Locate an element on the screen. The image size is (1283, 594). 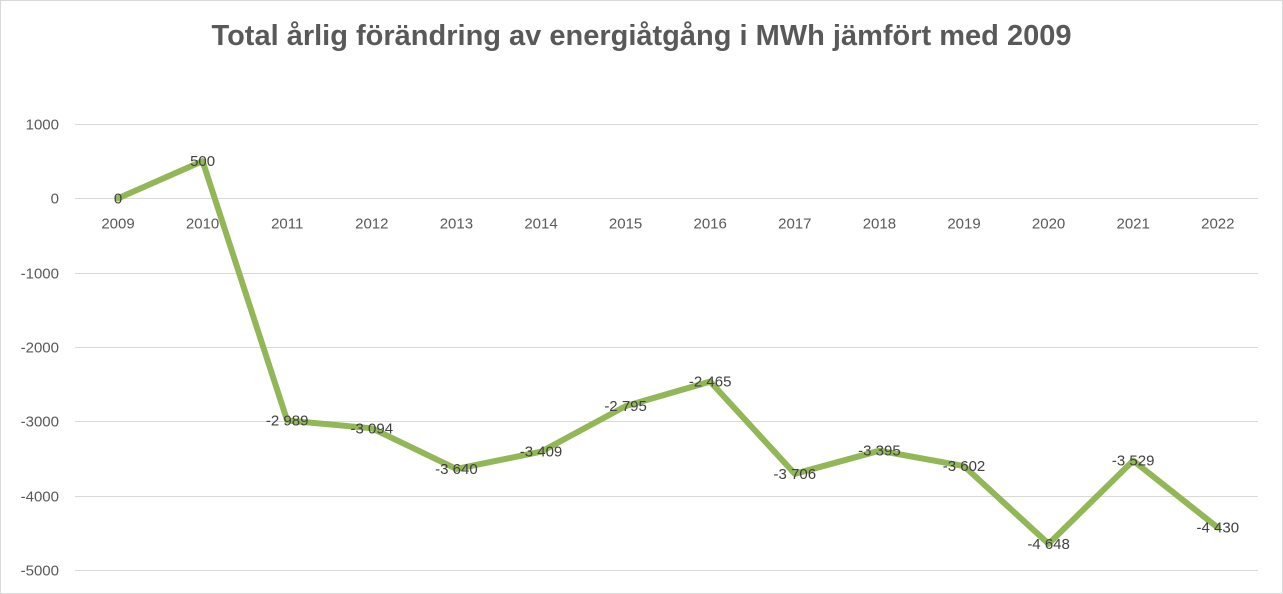
data-label: 500 is located at coordinates (202, 161).